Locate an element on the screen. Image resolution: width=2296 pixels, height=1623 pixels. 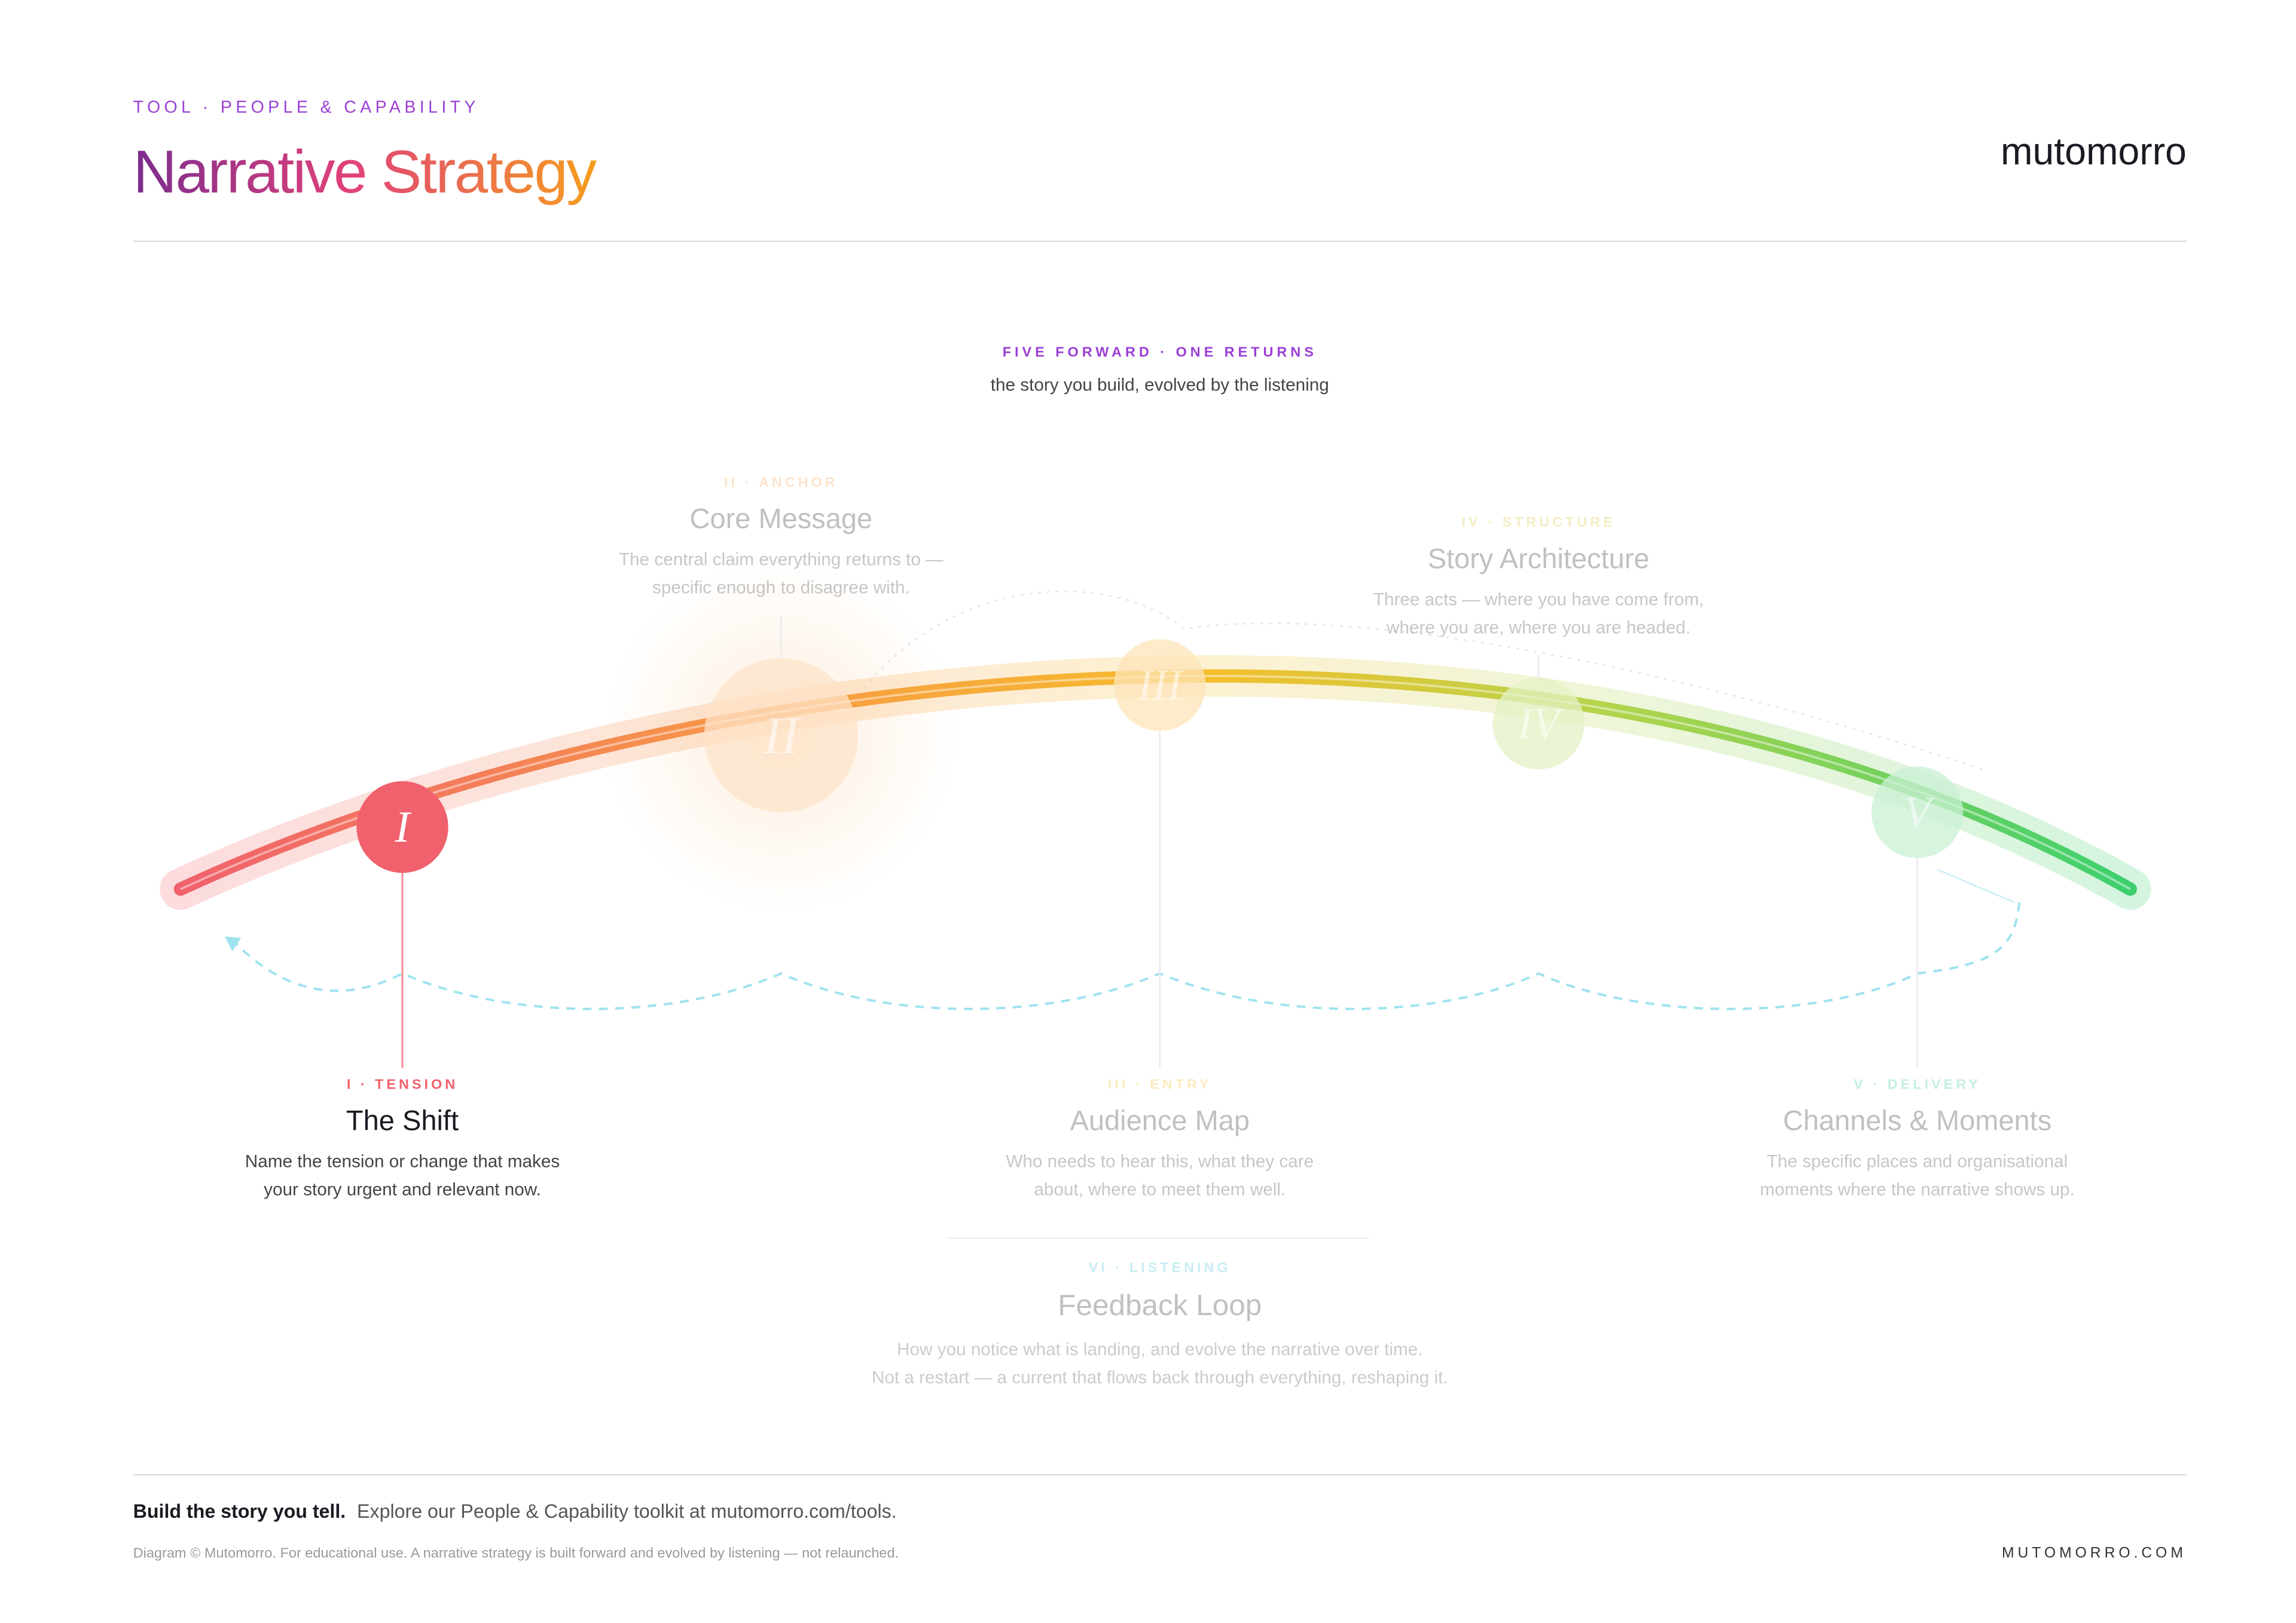
stage-description: your story urgent and relevant now. is located at coordinates (402, 1190).